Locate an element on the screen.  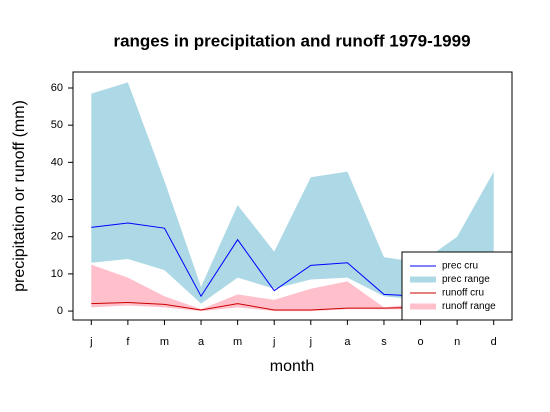
legend-label: runoff cru is located at coordinates (463, 293).